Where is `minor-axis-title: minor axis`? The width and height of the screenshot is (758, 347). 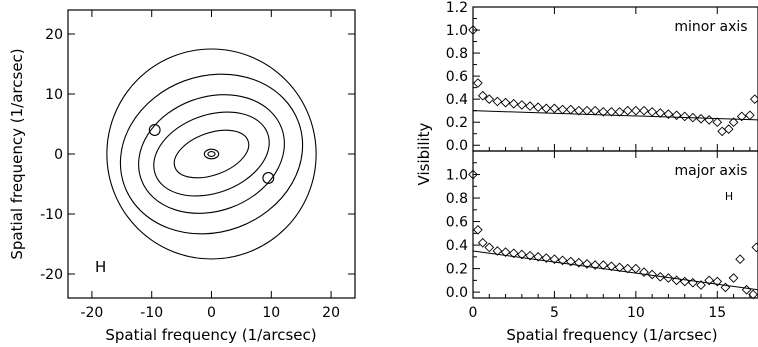
minor-axis-title: minor axis is located at coordinates (710, 27).